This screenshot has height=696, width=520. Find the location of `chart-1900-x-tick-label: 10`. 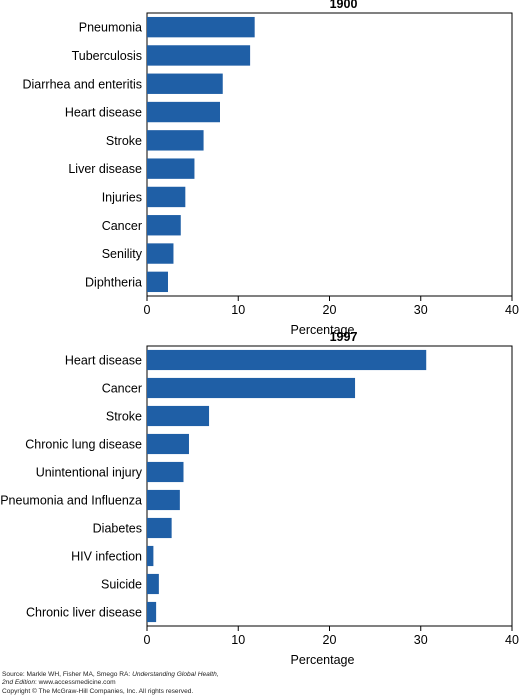

chart-1900-x-tick-label: 10 is located at coordinates (238, 310).